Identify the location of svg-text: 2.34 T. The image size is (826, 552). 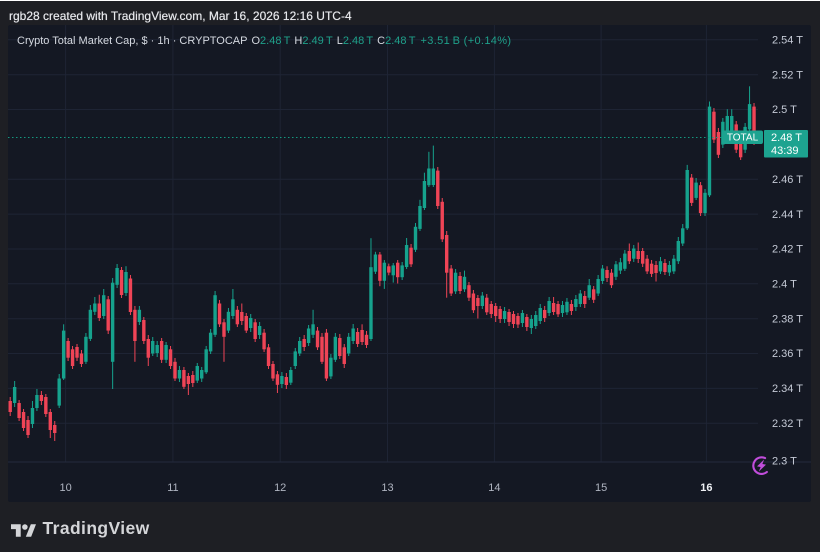
(787, 389).